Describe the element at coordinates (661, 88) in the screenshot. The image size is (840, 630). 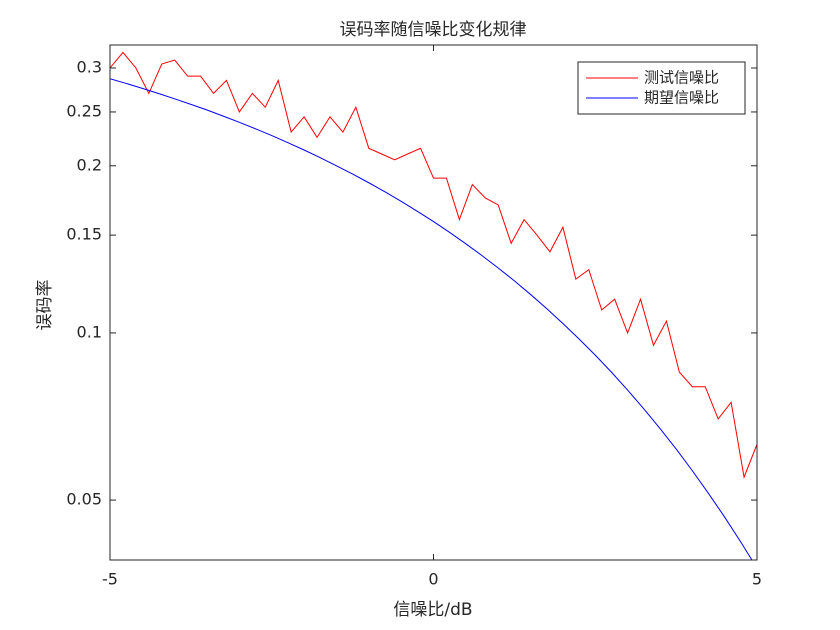
I see `legend-box` at that location.